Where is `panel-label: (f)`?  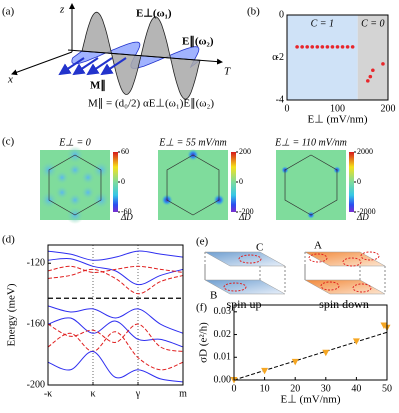 panel-label: (f) is located at coordinates (201, 308).